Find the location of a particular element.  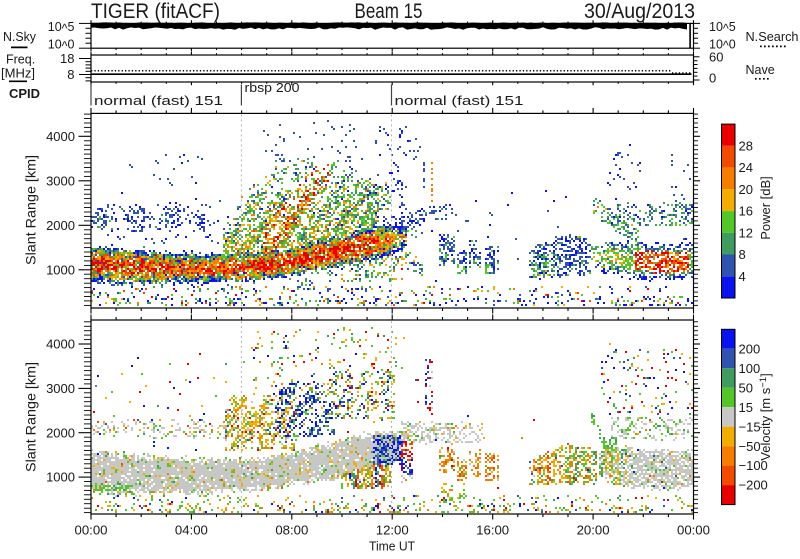

svg-text: −100 is located at coordinates (753, 465).